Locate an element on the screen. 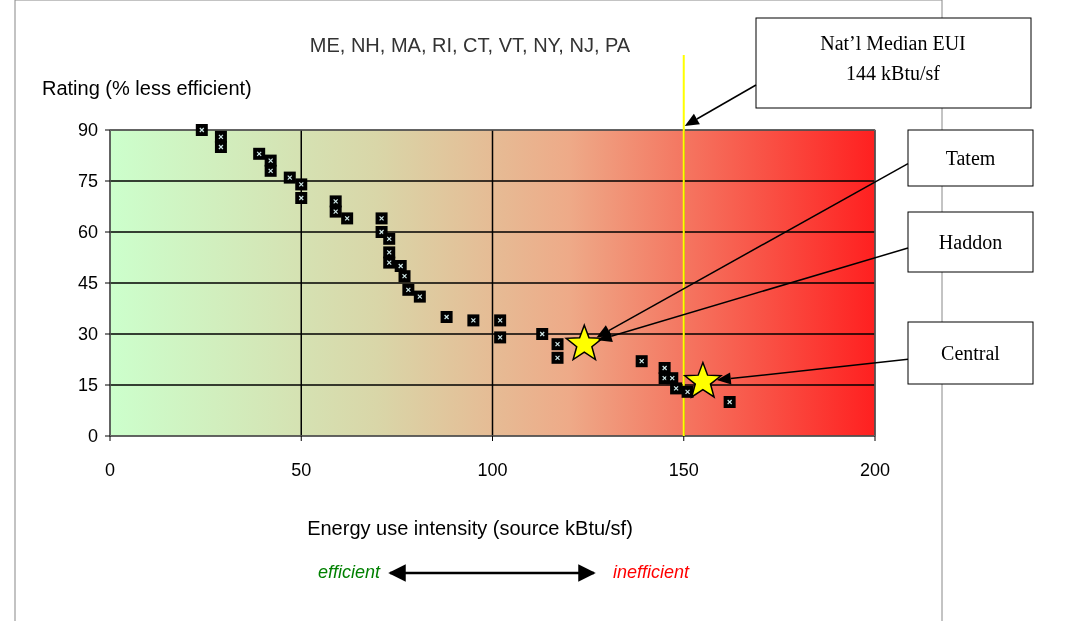  y-tick-label: 45 is located at coordinates (87, 283).